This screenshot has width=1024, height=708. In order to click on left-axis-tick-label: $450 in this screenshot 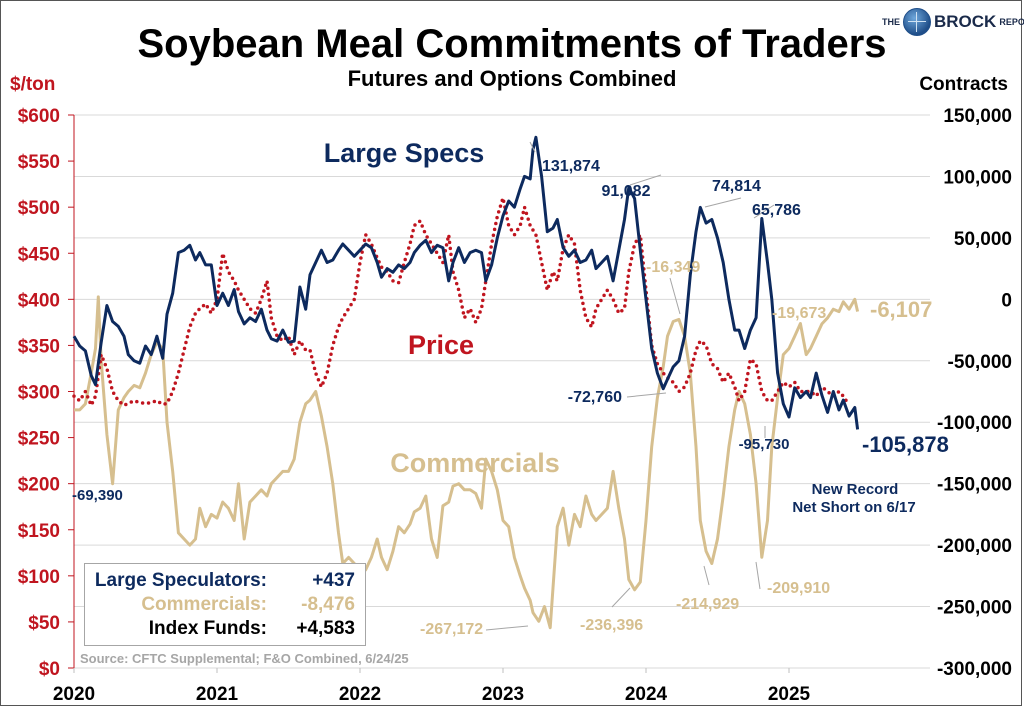, I will do `click(39, 254)`.